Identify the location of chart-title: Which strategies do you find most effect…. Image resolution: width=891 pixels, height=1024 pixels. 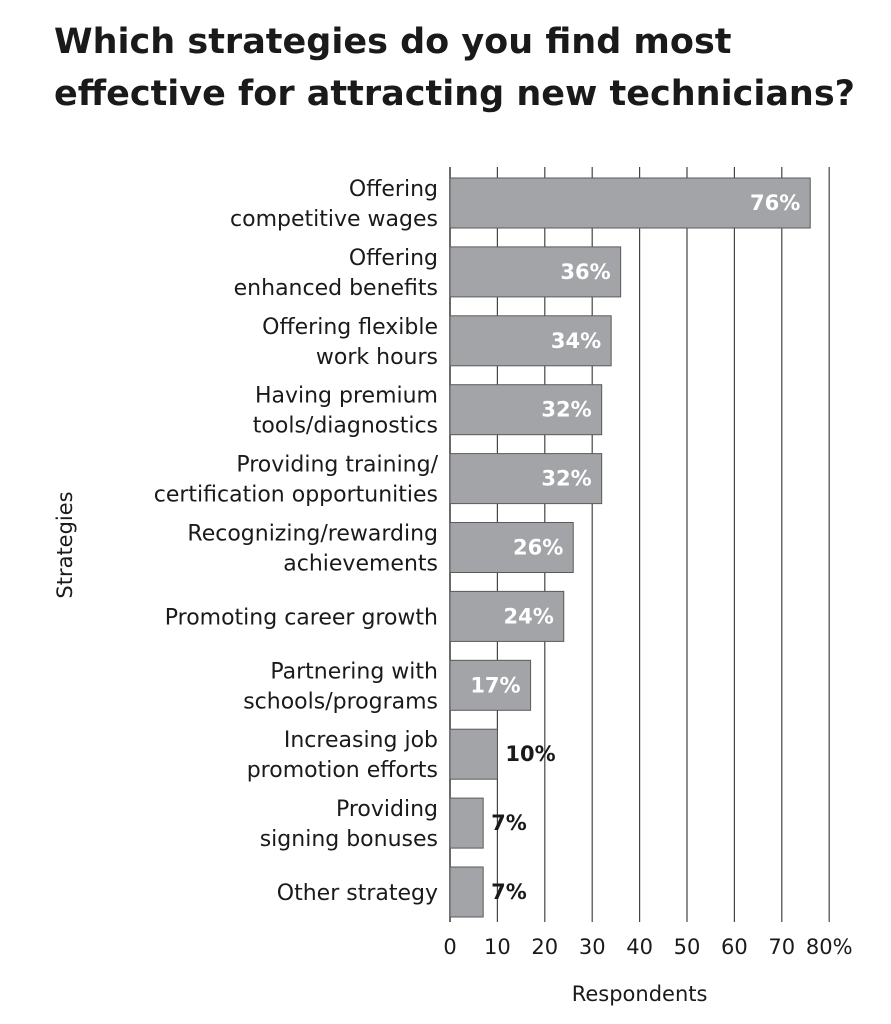
(464, 68).